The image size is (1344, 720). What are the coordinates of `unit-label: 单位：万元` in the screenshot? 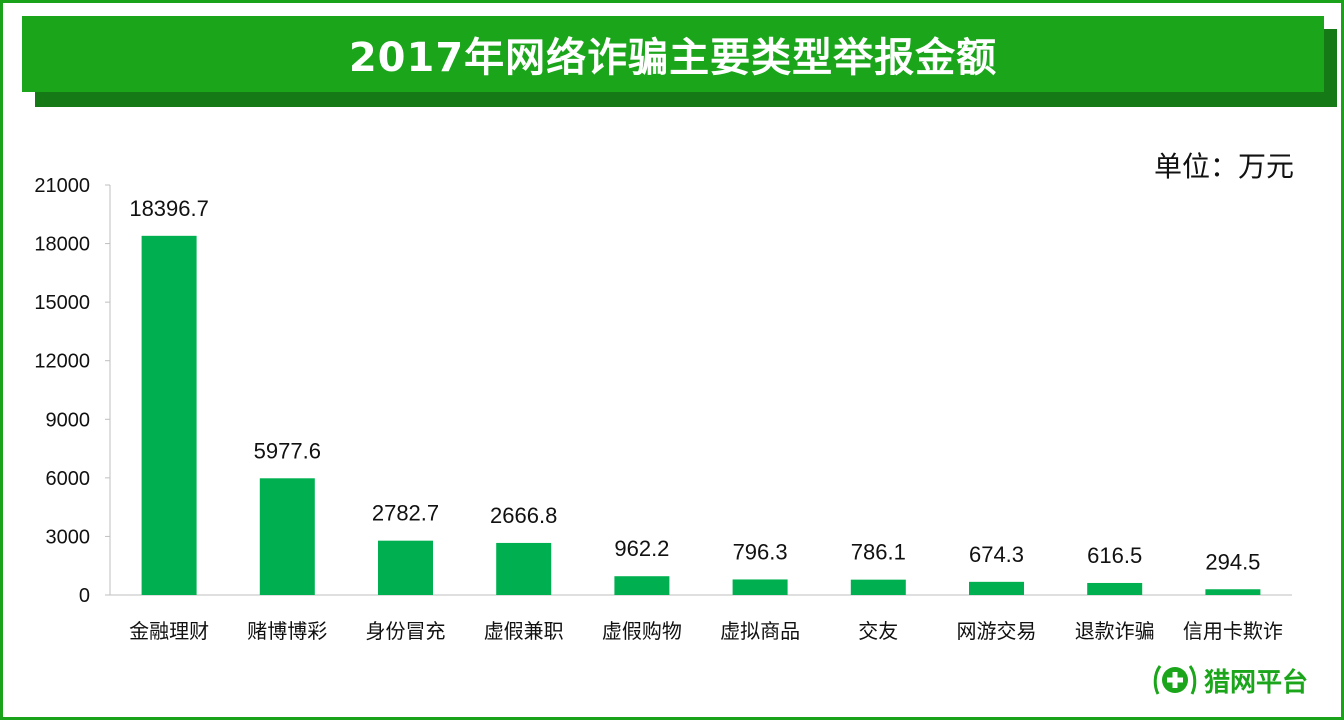 It's located at (1223, 166).